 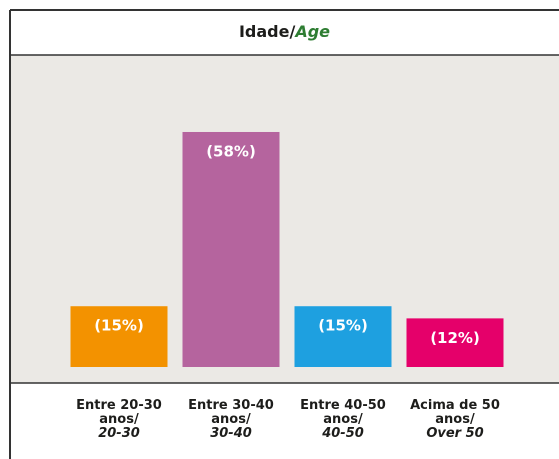 I want to click on category-pt: Entre 40-50 anos/, so click(x=343, y=412).